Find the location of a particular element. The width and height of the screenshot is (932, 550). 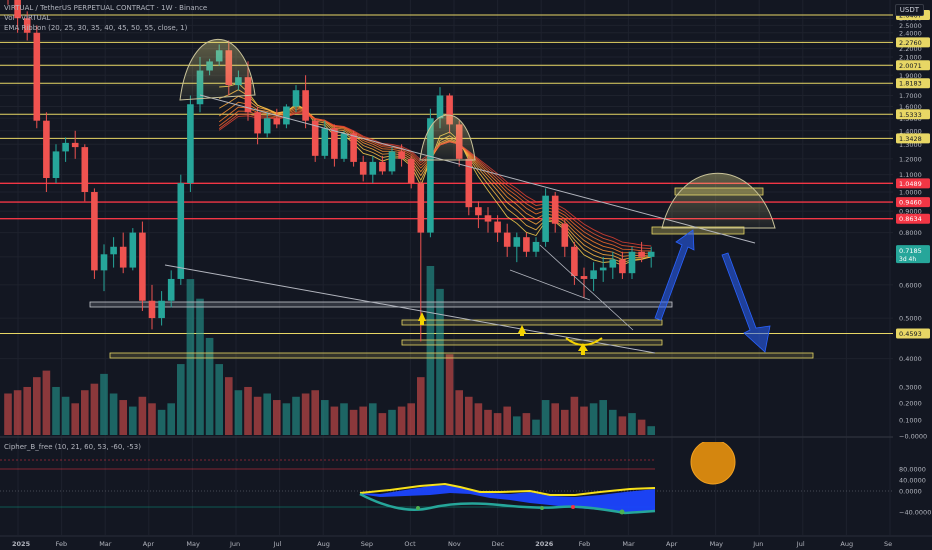

time-axis-bg is located at coordinates (446, 543).